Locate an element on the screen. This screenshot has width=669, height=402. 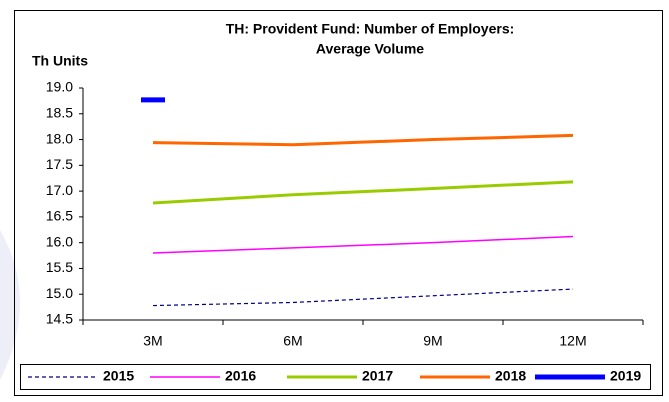
legend-label: 2016 is located at coordinates (240, 376).